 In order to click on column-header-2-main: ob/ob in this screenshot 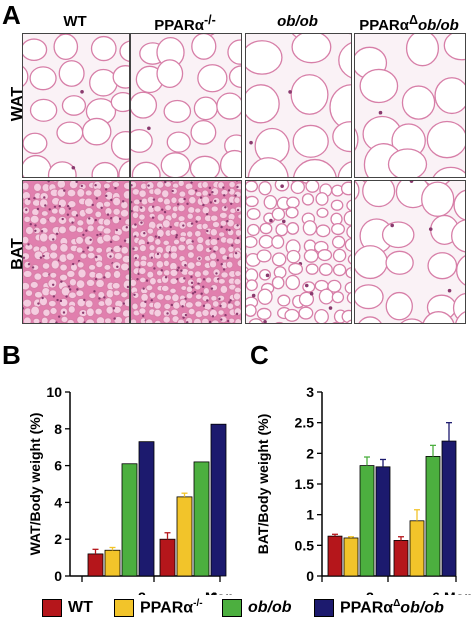, I will do `click(297, 21)`.